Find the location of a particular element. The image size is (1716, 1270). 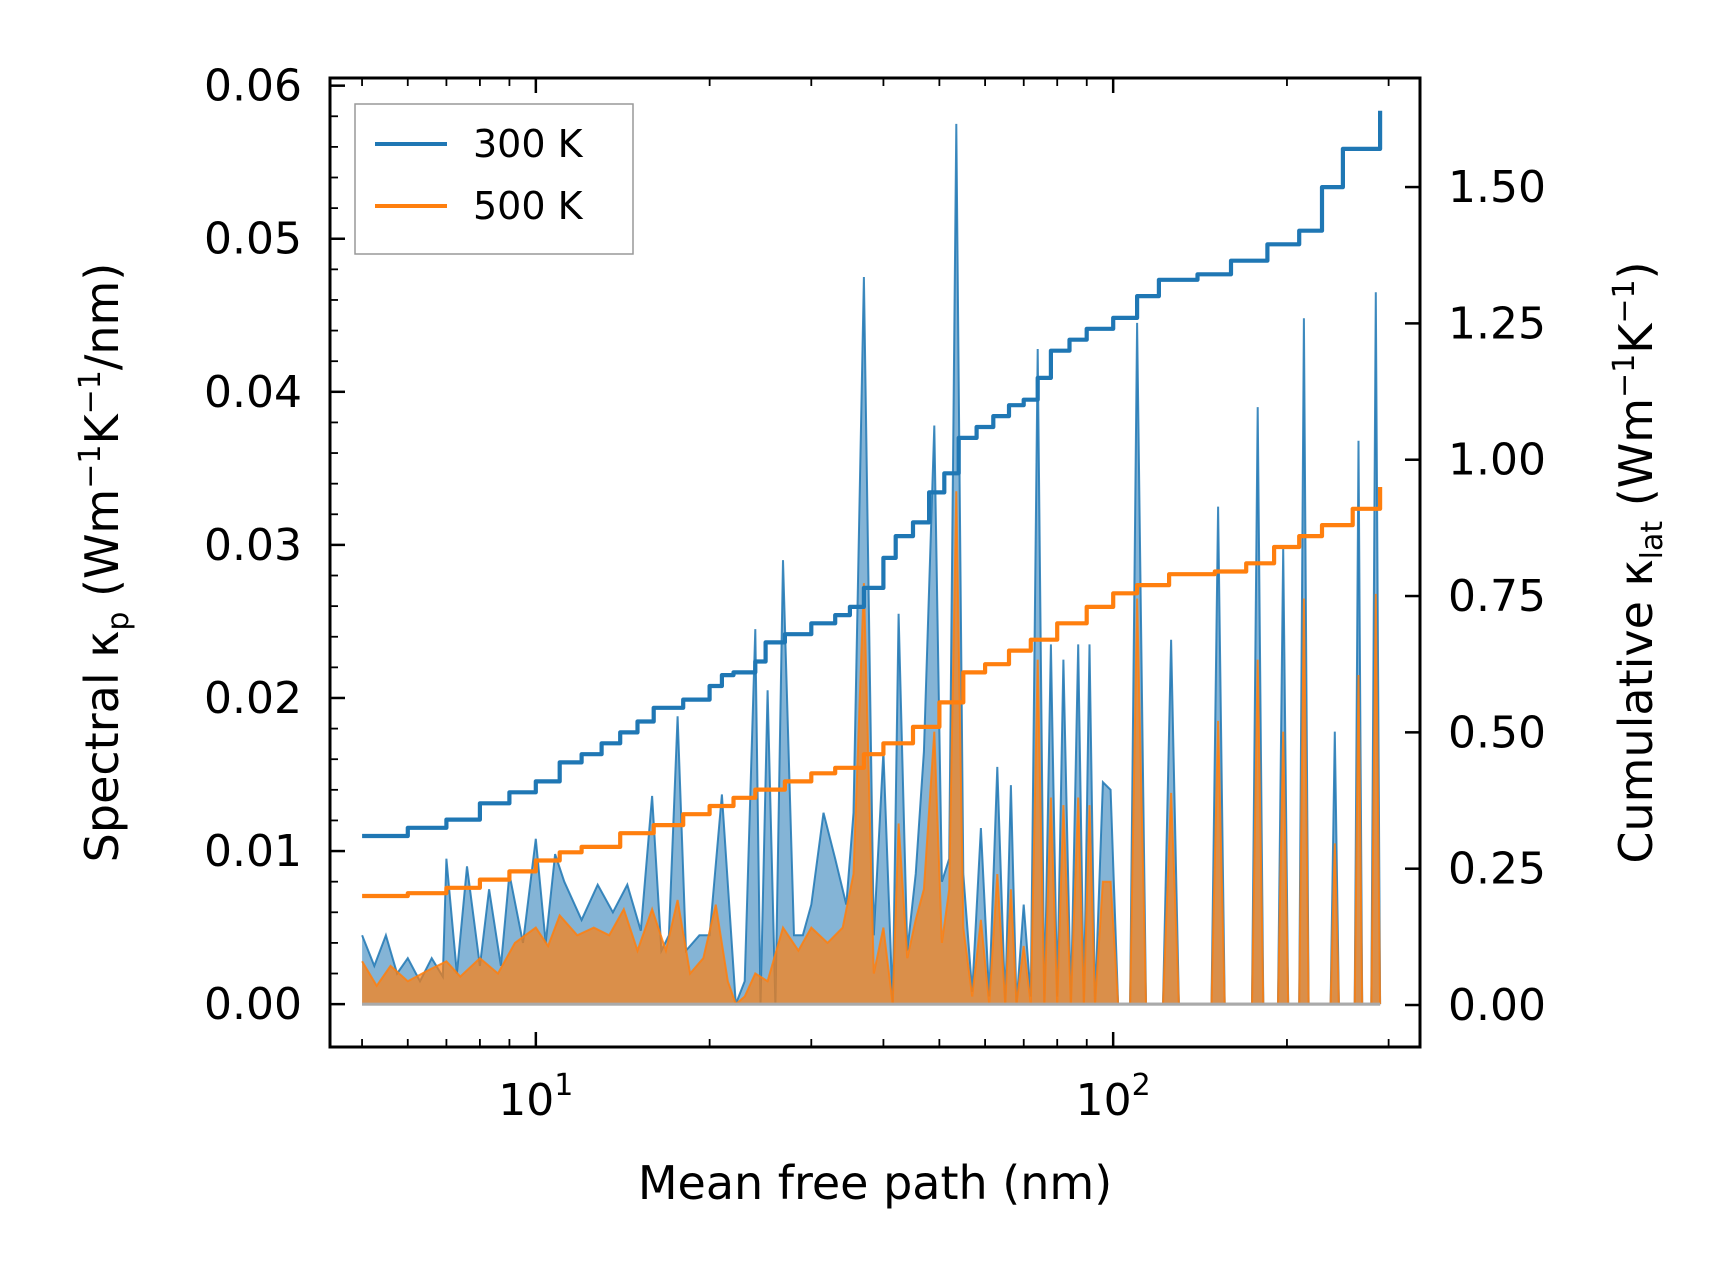

left-y-label-sub: p is located at coordinates (118, 621).